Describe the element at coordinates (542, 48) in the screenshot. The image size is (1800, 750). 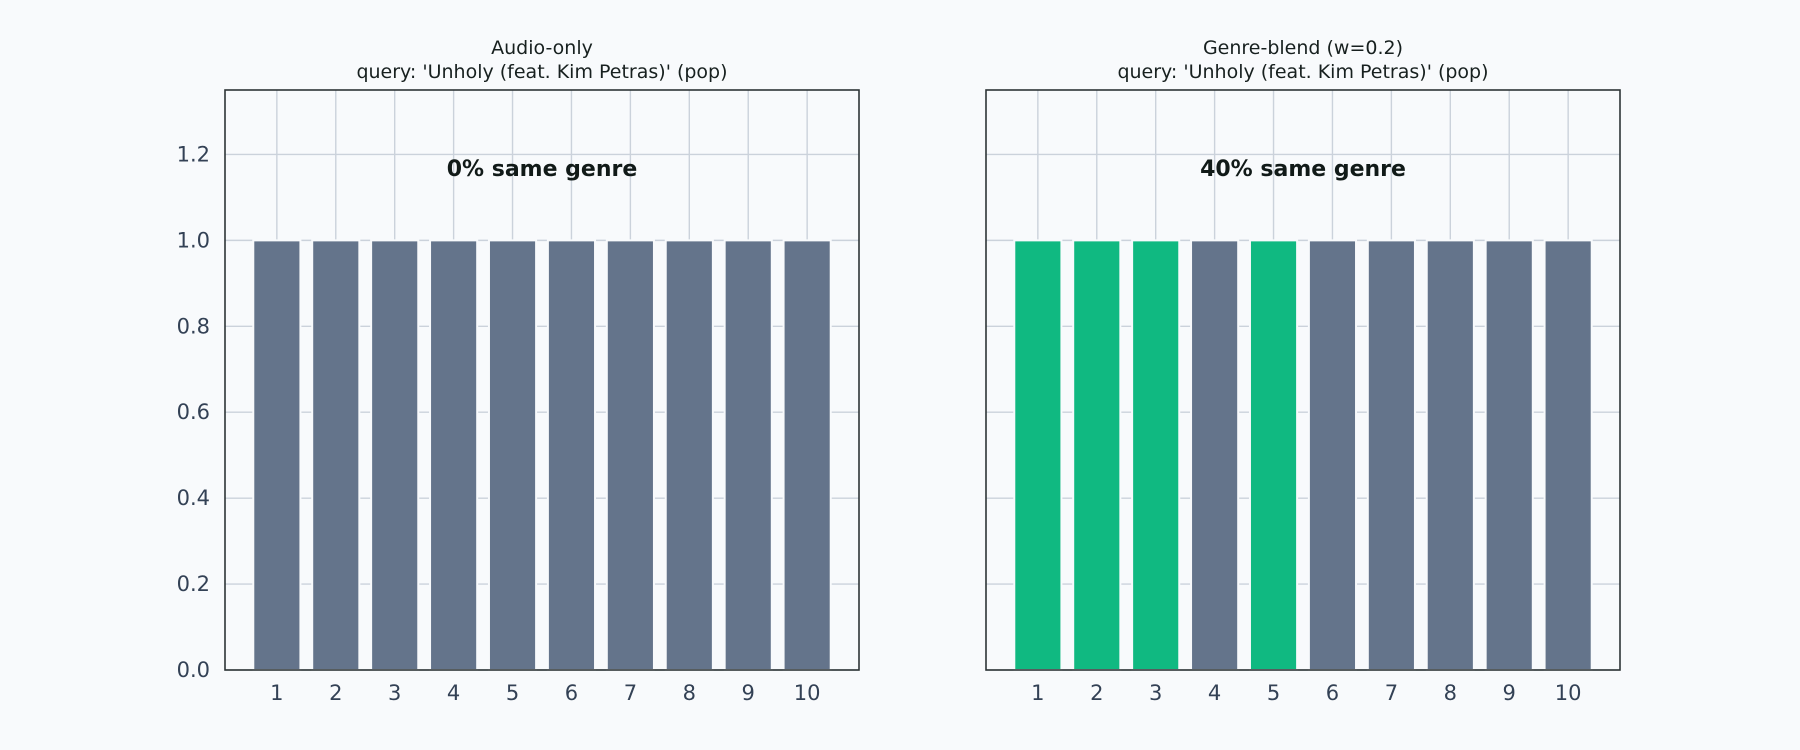
I see `chart-title: Audio-only` at that location.